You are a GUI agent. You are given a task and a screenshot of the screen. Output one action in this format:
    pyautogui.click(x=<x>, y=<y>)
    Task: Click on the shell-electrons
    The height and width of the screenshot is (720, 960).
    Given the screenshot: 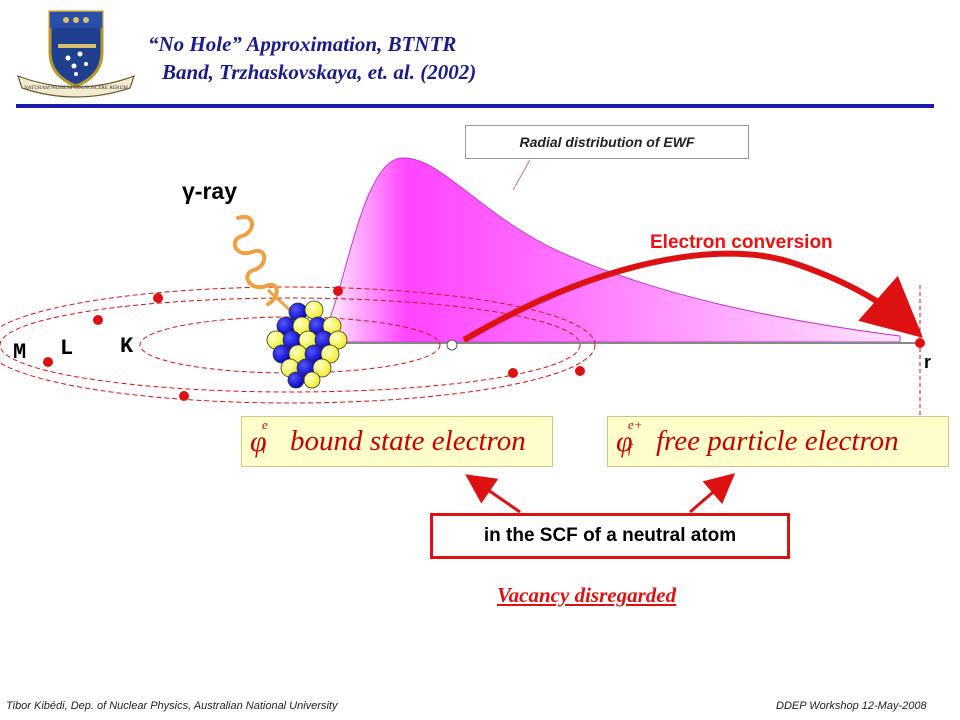 What is the action you would take?
    pyautogui.click(x=314, y=343)
    